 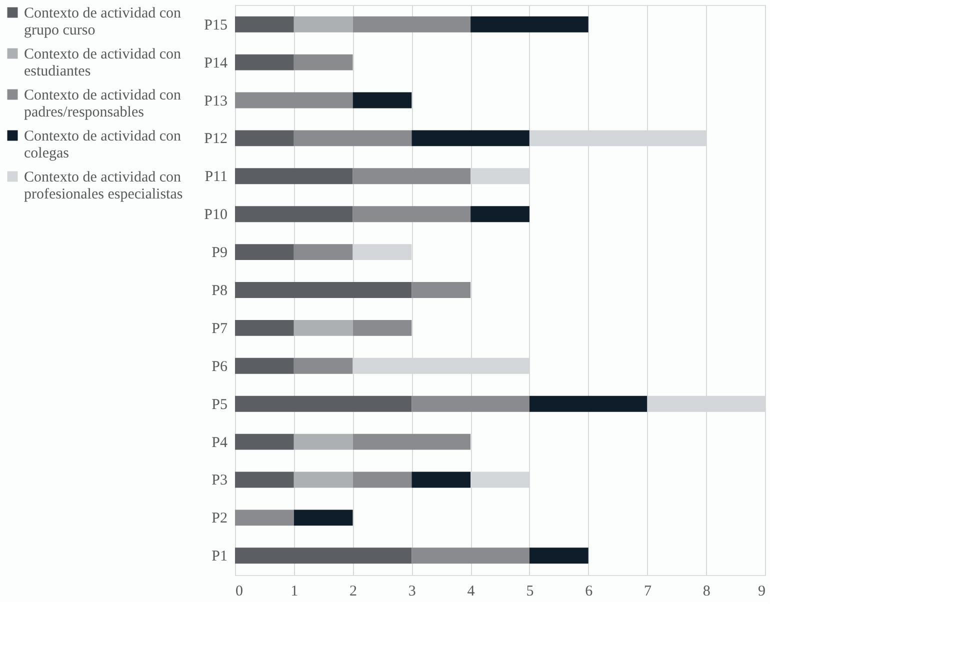 I want to click on legend-label: Contexto de actividad con padres/responsables, so click(x=103, y=104).